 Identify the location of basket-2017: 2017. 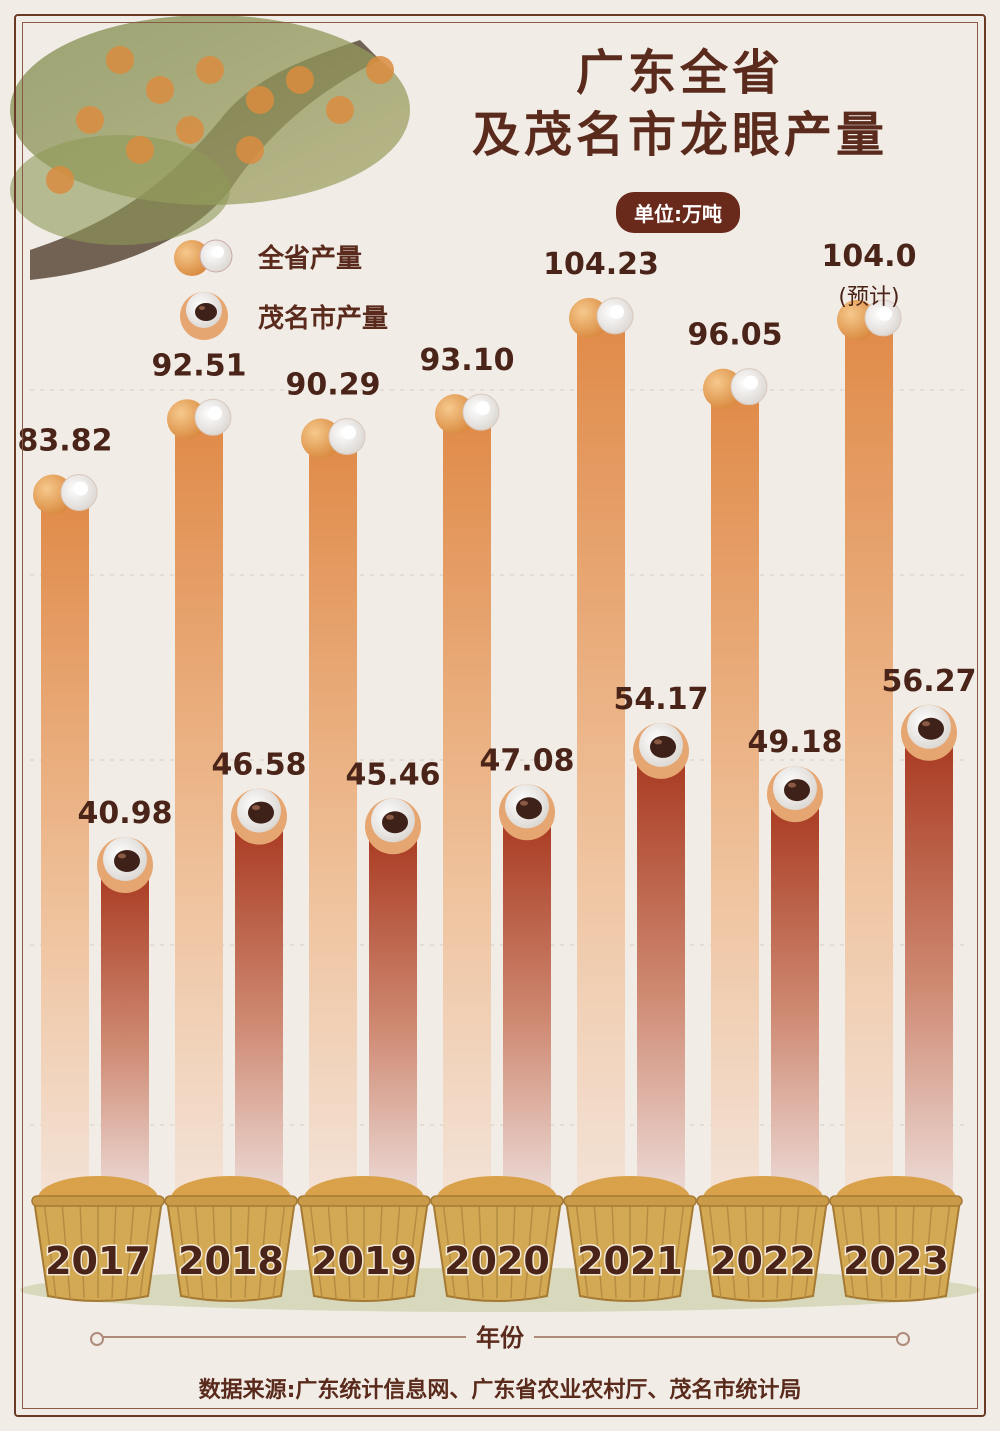
(98, 1239).